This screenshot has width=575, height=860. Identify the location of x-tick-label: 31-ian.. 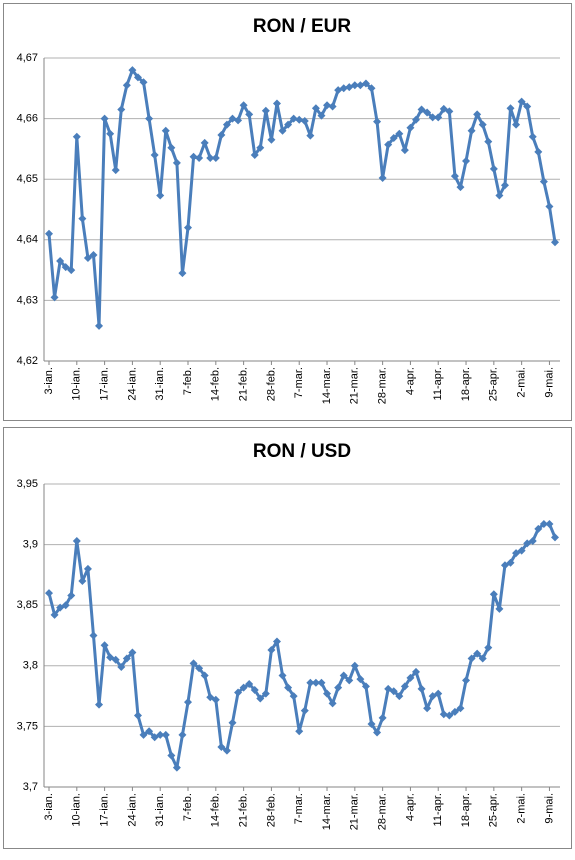
(160, 384).